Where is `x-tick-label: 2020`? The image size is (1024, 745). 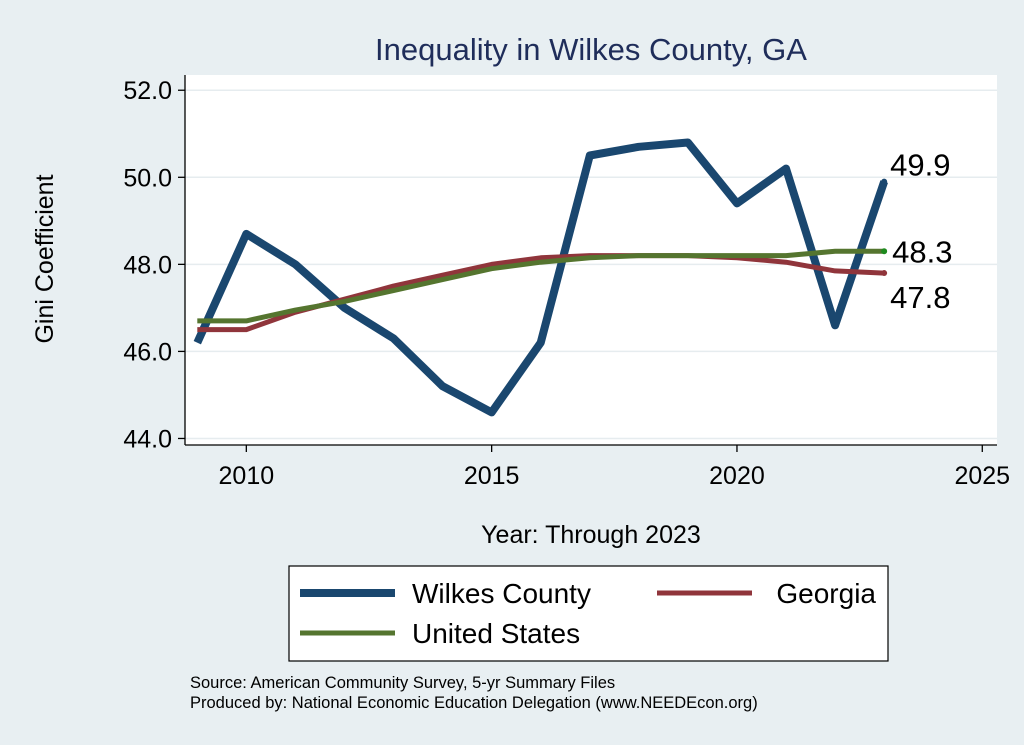
x-tick-label: 2020 is located at coordinates (737, 476).